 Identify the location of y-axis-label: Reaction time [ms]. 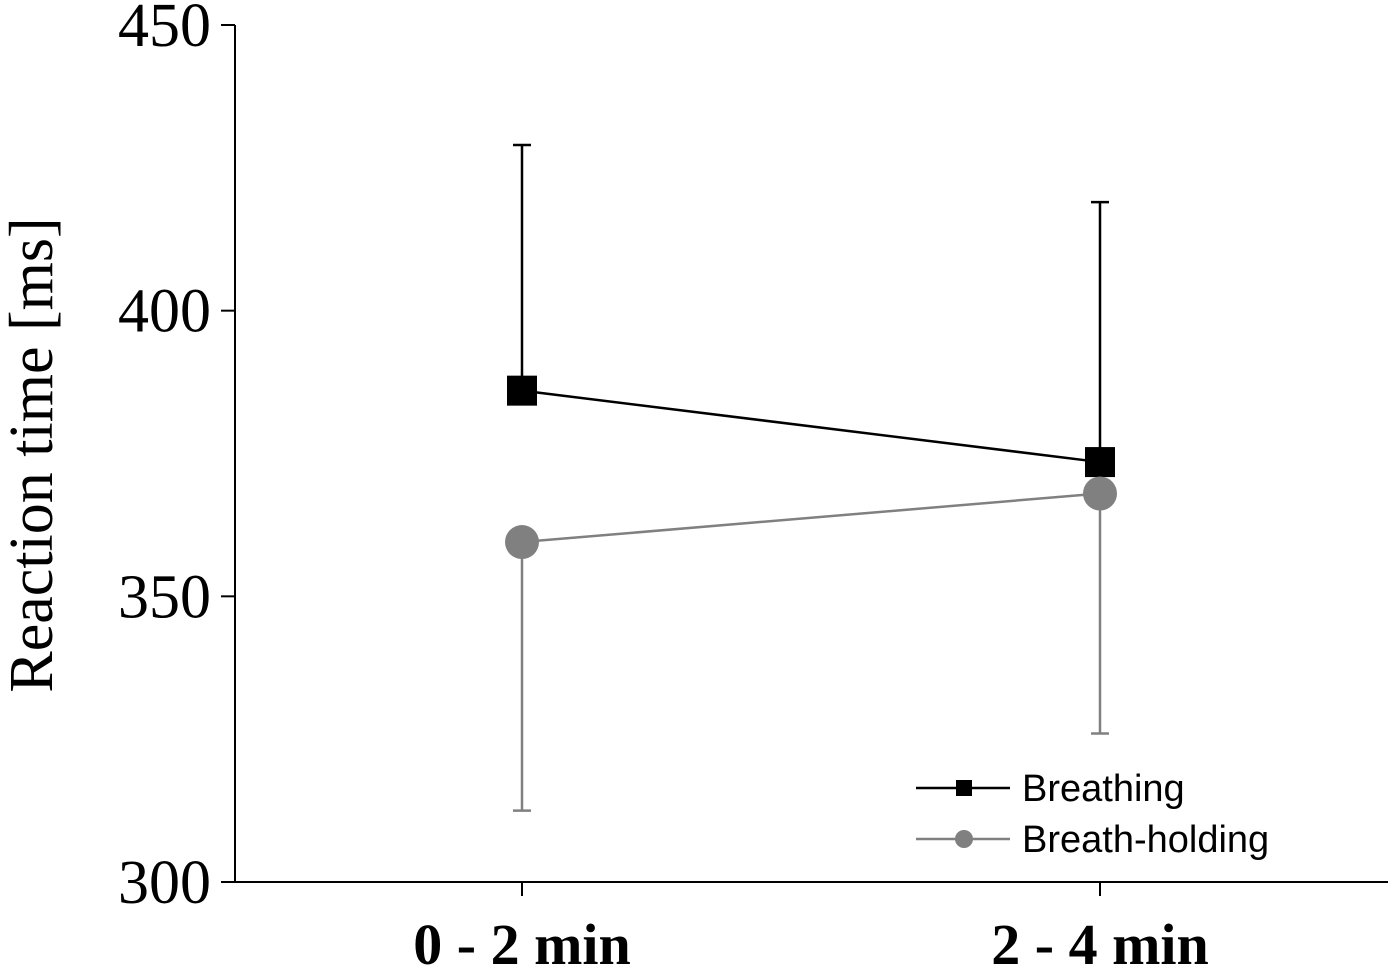
(33, 454).